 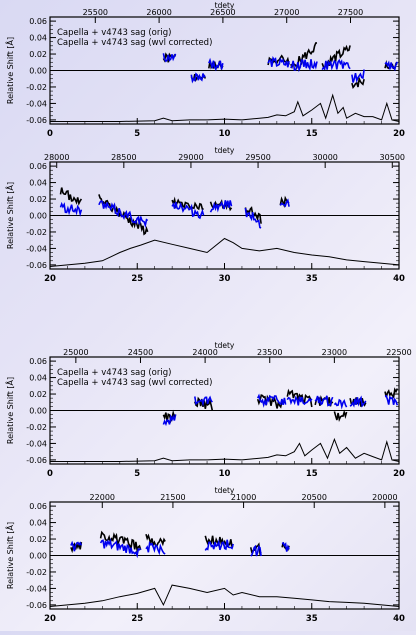 What do you see at coordinates (140, 352) in the screenshot?
I see `top-tick-label: 24500` at bounding box center [140, 352].